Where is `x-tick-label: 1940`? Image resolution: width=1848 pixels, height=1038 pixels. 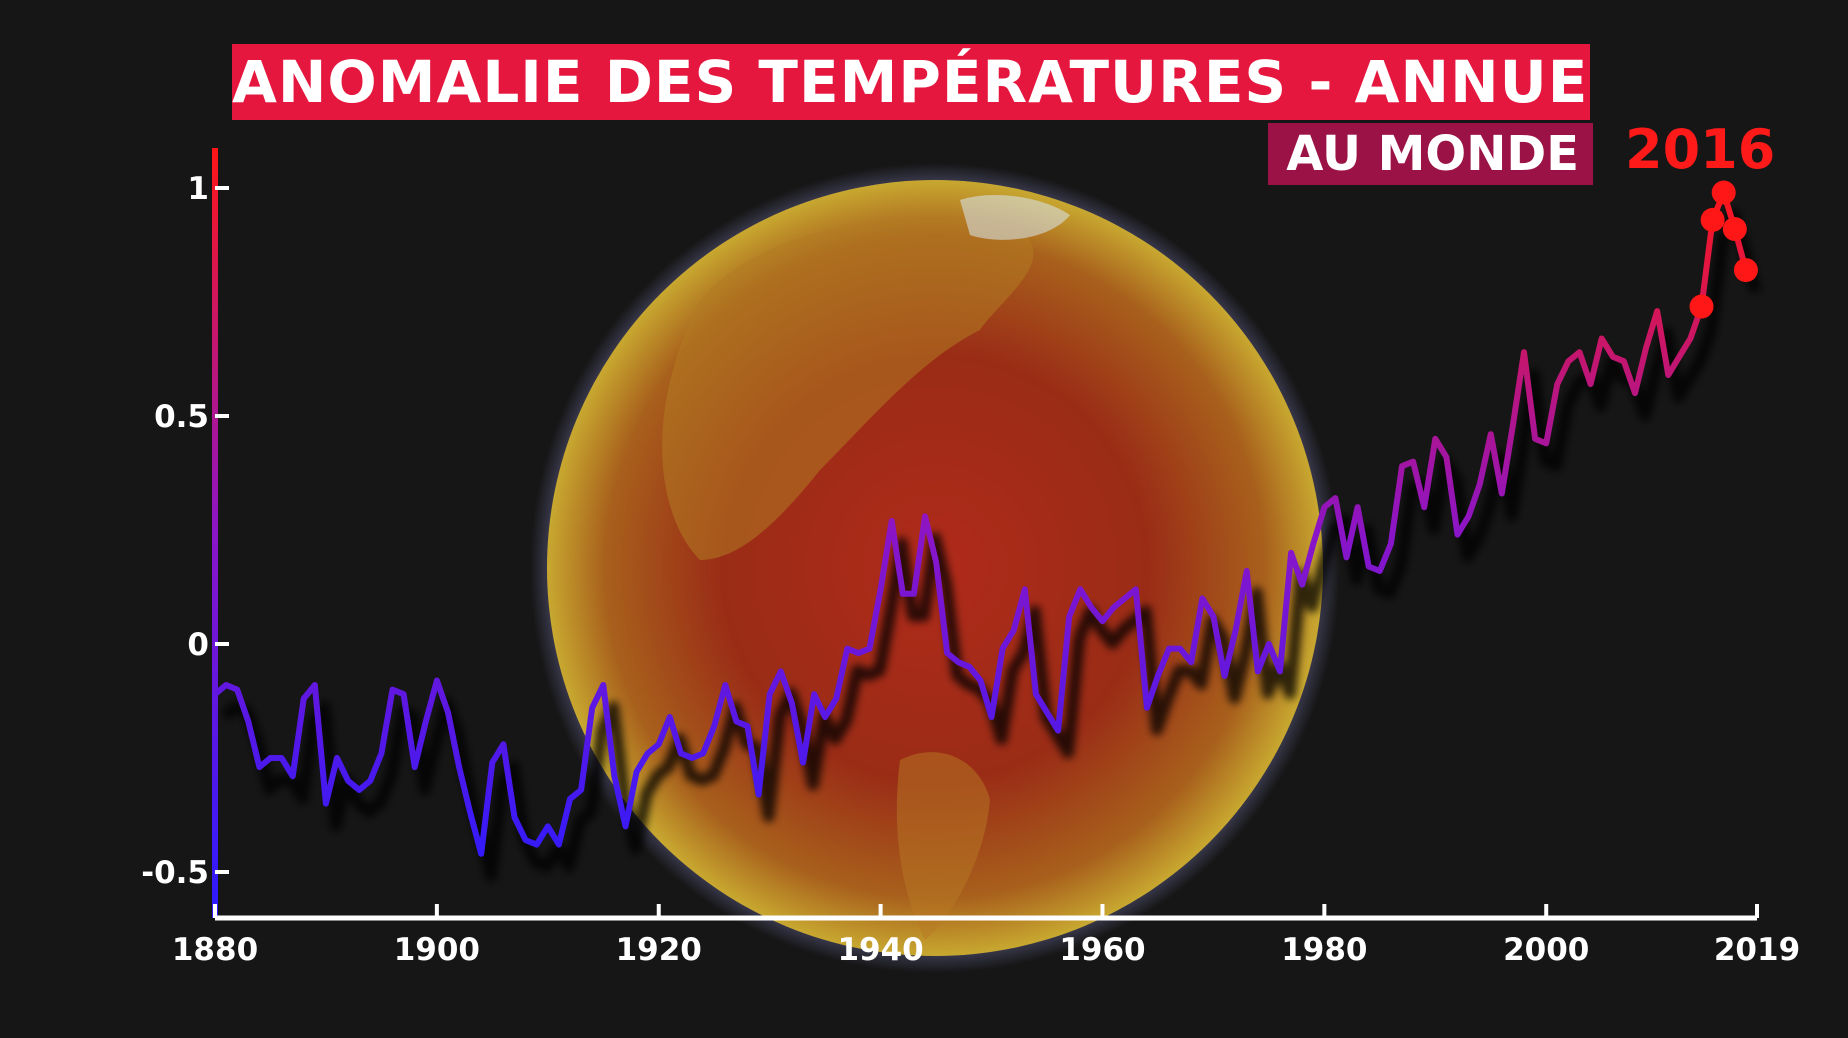 x-tick-label: 1940 is located at coordinates (880, 950).